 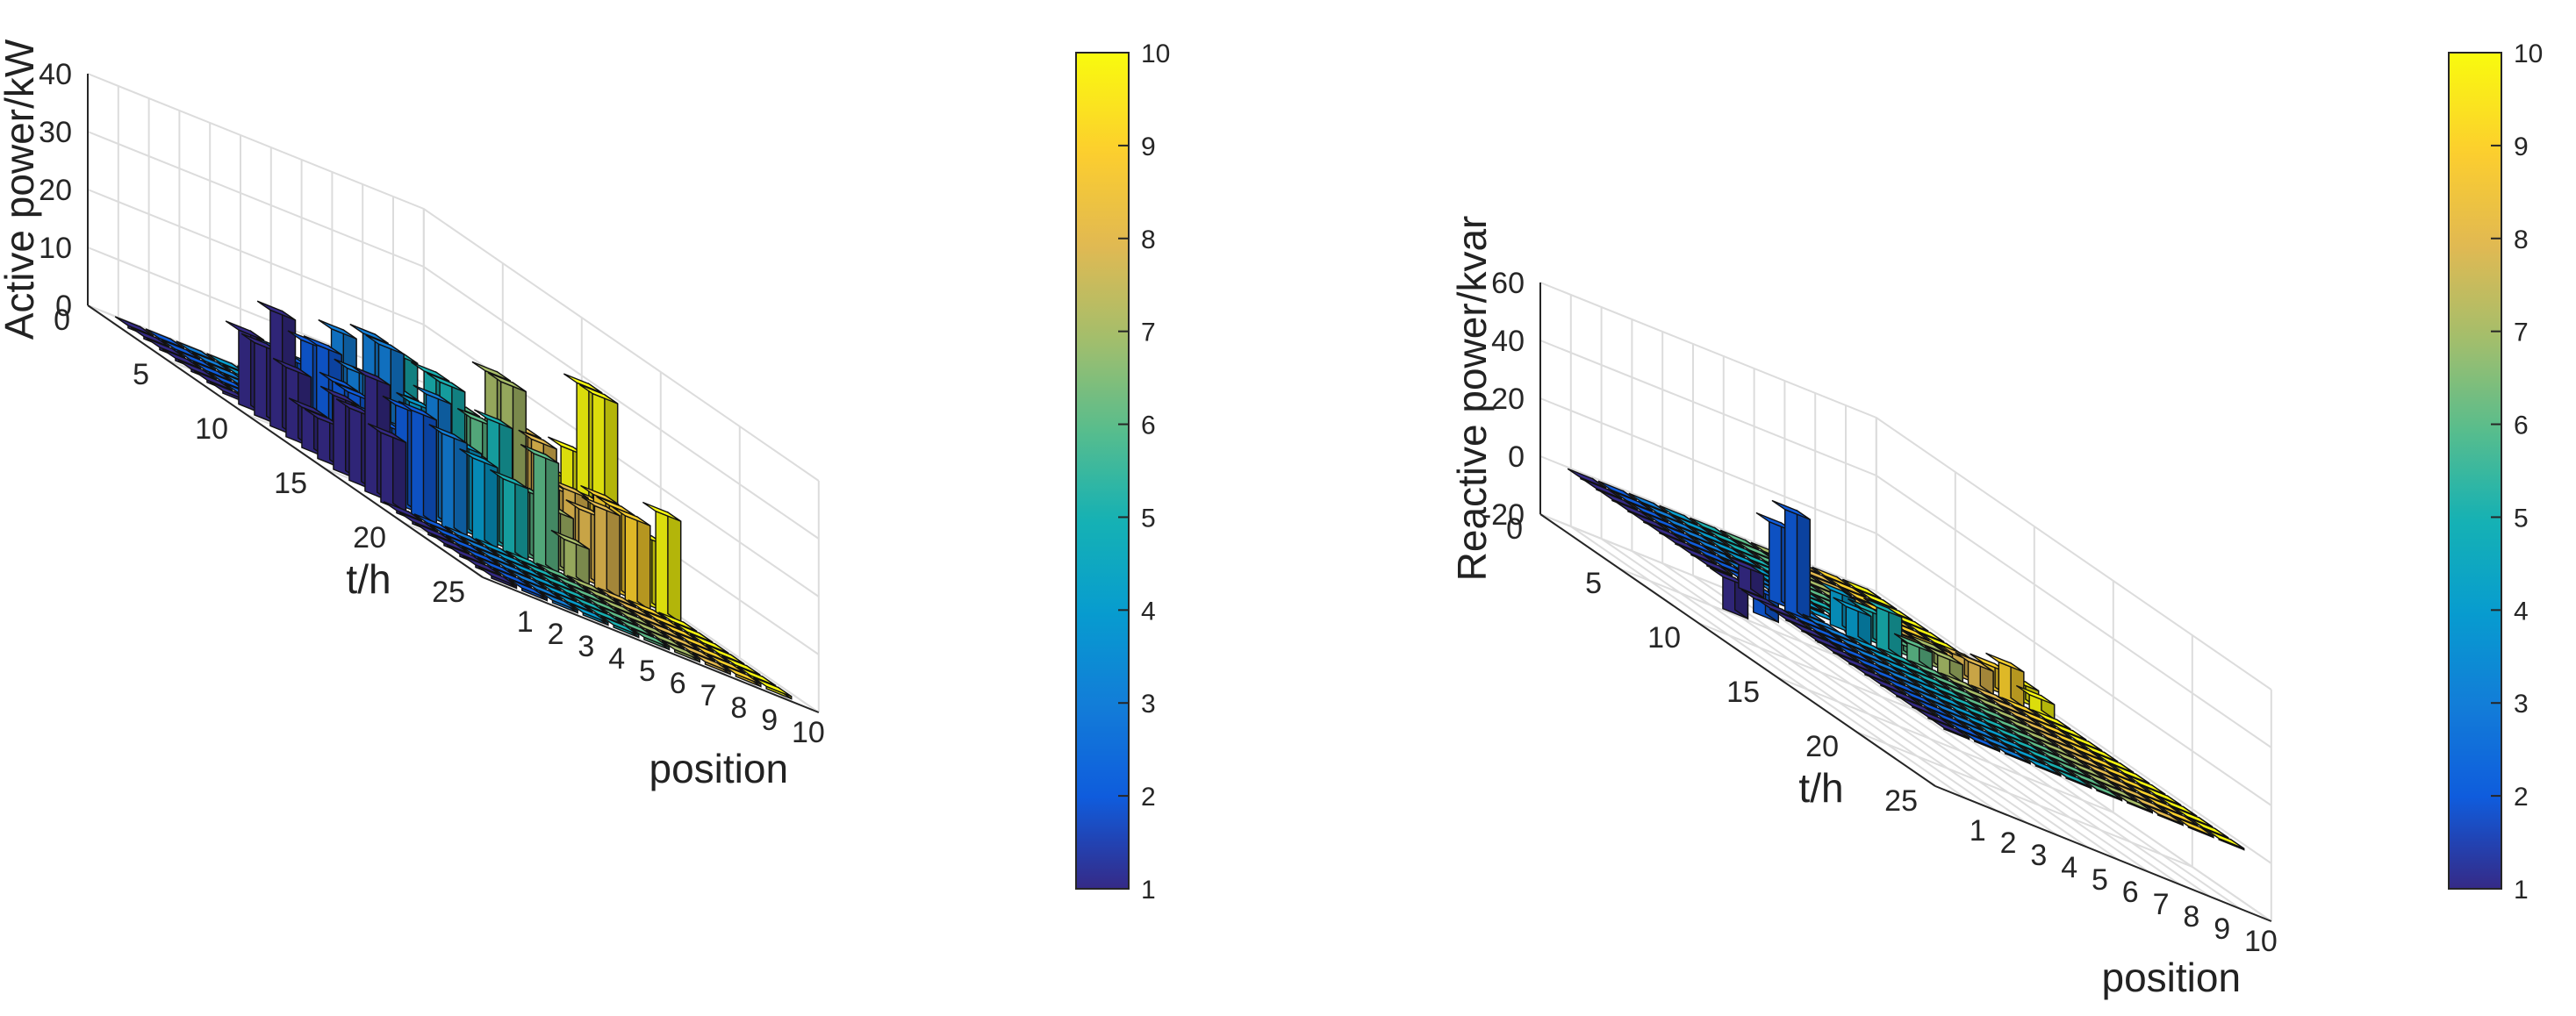 I want to click on colorbar-tick-label: 8, so click(x=2521, y=239).